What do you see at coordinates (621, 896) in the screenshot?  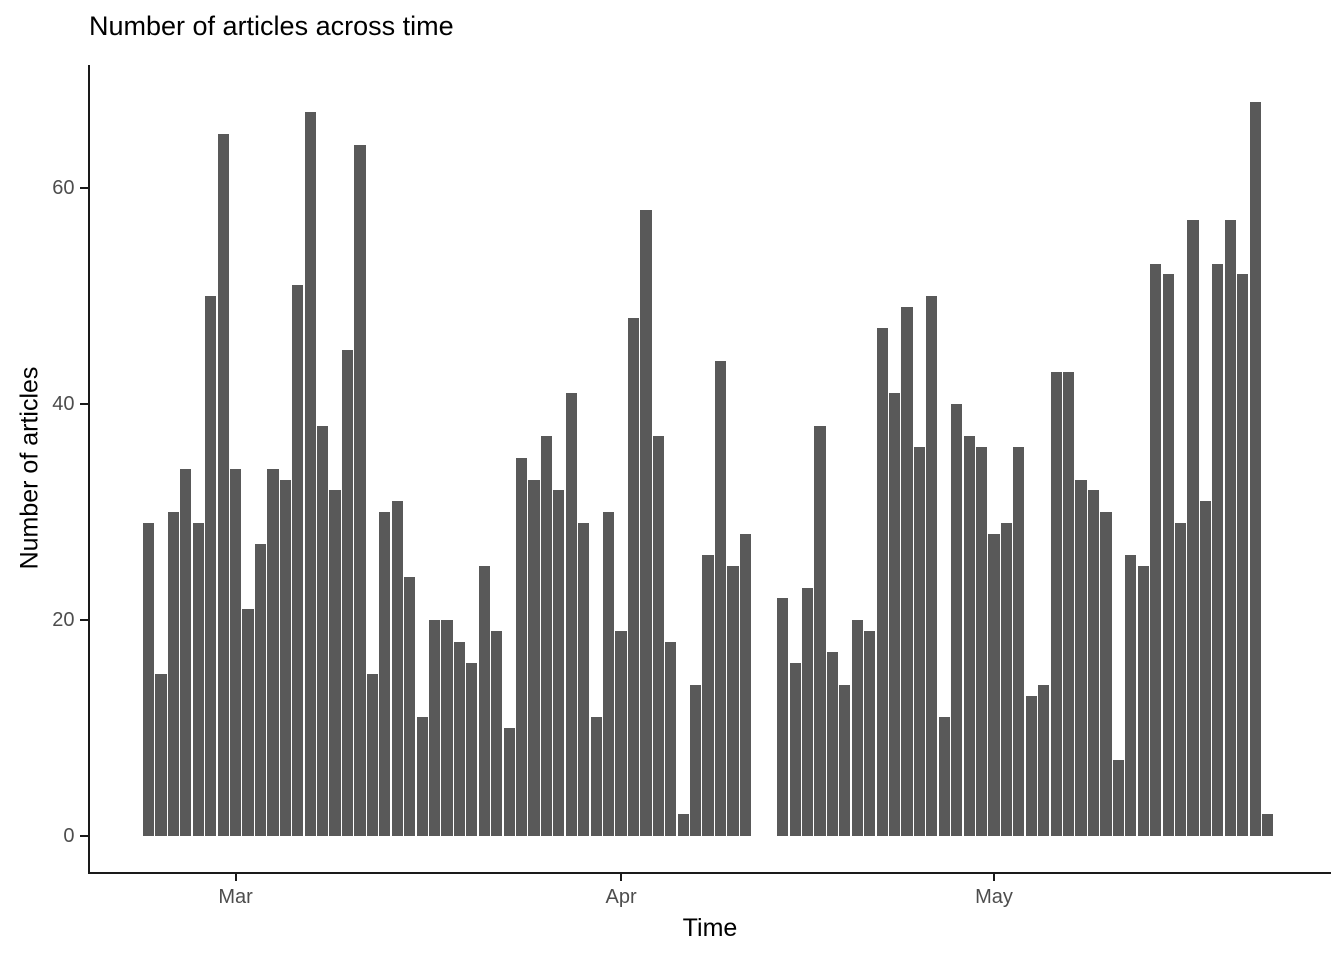 I see `x-tick-label: Apr` at bounding box center [621, 896].